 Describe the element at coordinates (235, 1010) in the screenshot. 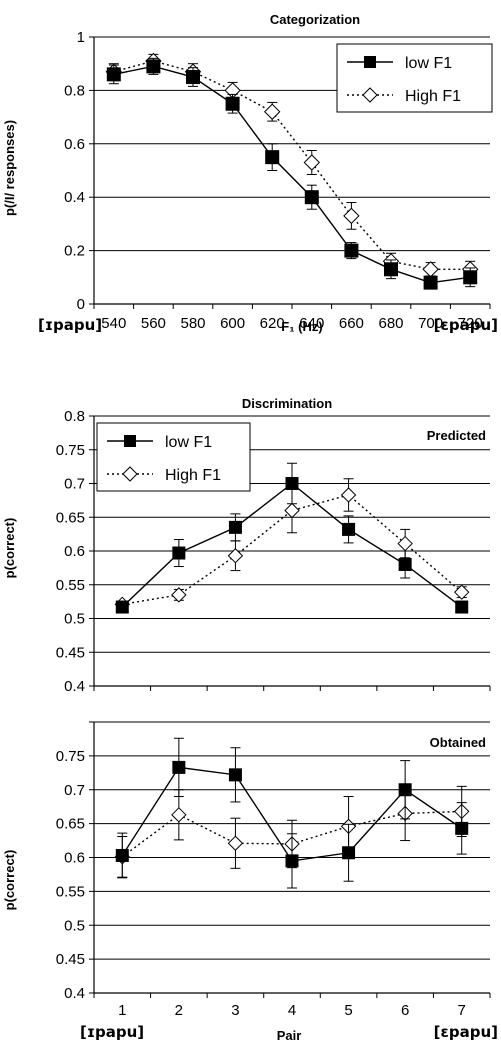

I see `x-tick-label: 3` at that location.